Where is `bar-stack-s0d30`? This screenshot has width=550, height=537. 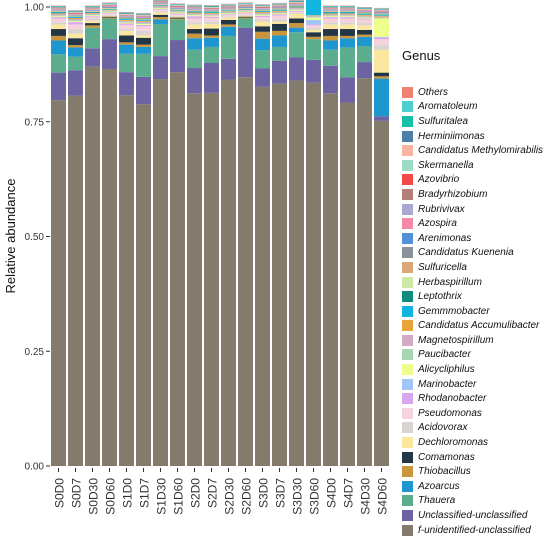
bar-stack-s0d30 is located at coordinates (92, 236).